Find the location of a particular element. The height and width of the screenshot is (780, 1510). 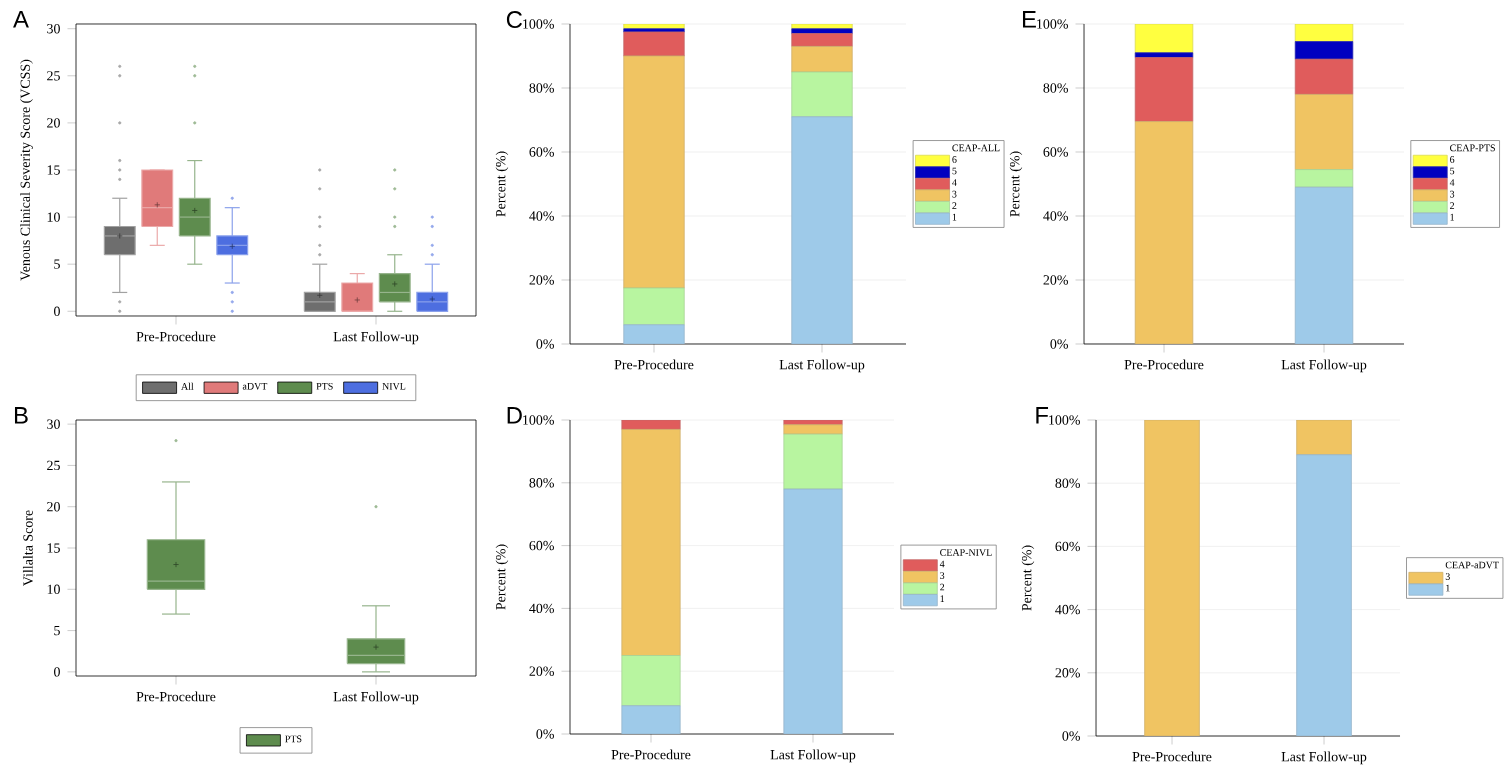

chart-title: F is located at coordinates (1042, 415).